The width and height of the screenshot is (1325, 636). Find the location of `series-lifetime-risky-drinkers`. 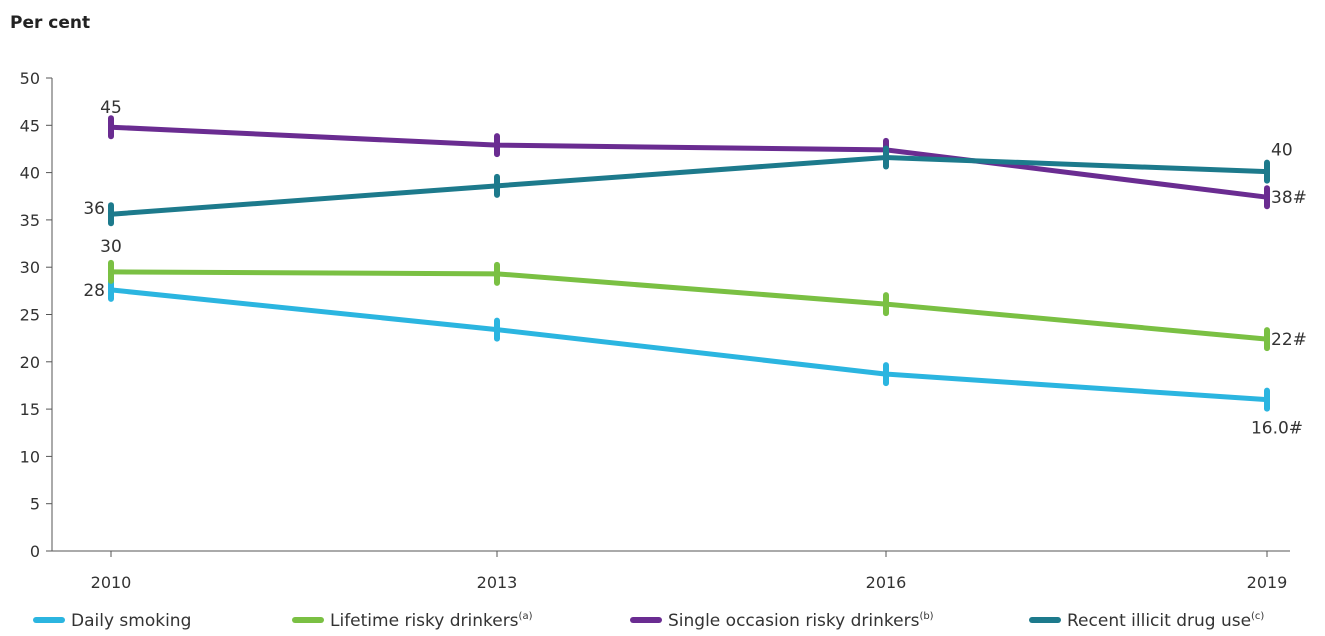

series-lifetime-risky-drinkers is located at coordinates (689, 305).